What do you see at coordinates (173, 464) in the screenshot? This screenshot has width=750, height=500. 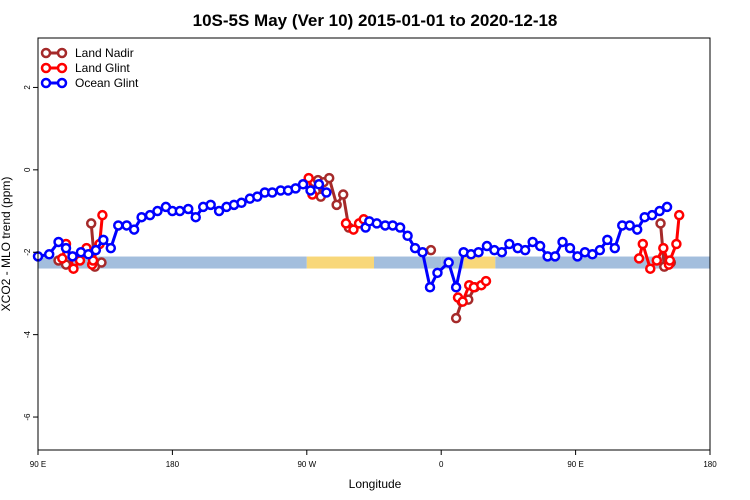 I see `x-tick-label-1: 180` at bounding box center [173, 464].